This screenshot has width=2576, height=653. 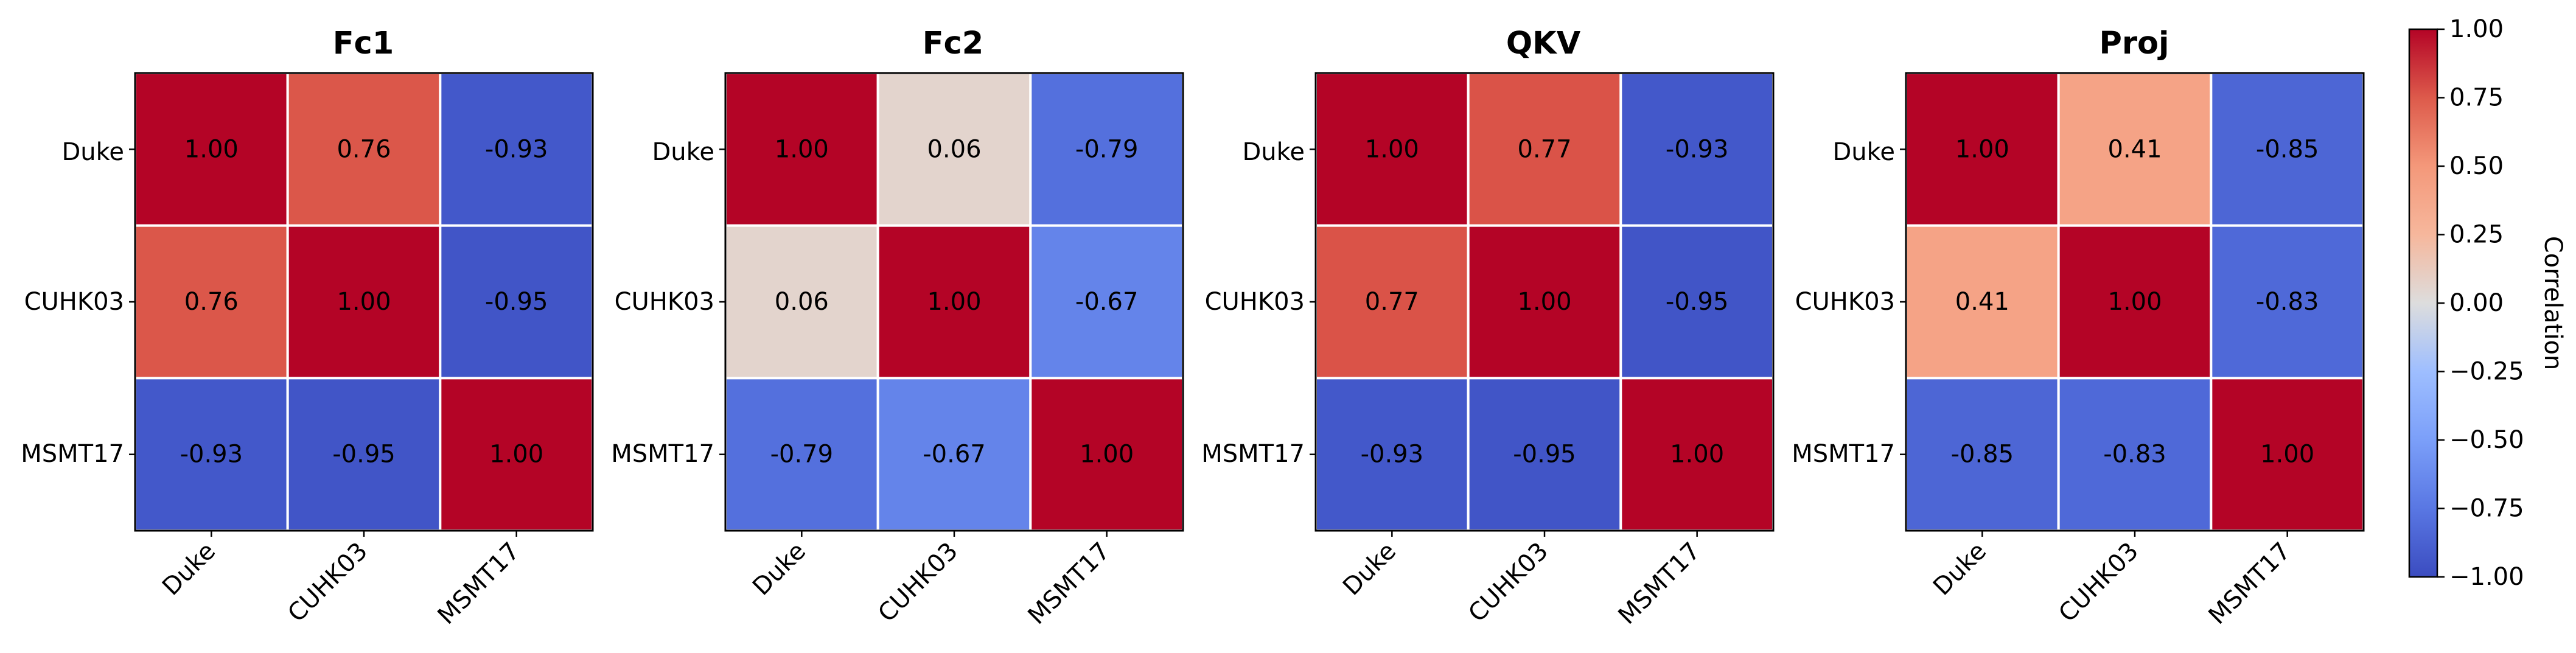 I want to click on panel-title: Fc2, so click(x=953, y=44).